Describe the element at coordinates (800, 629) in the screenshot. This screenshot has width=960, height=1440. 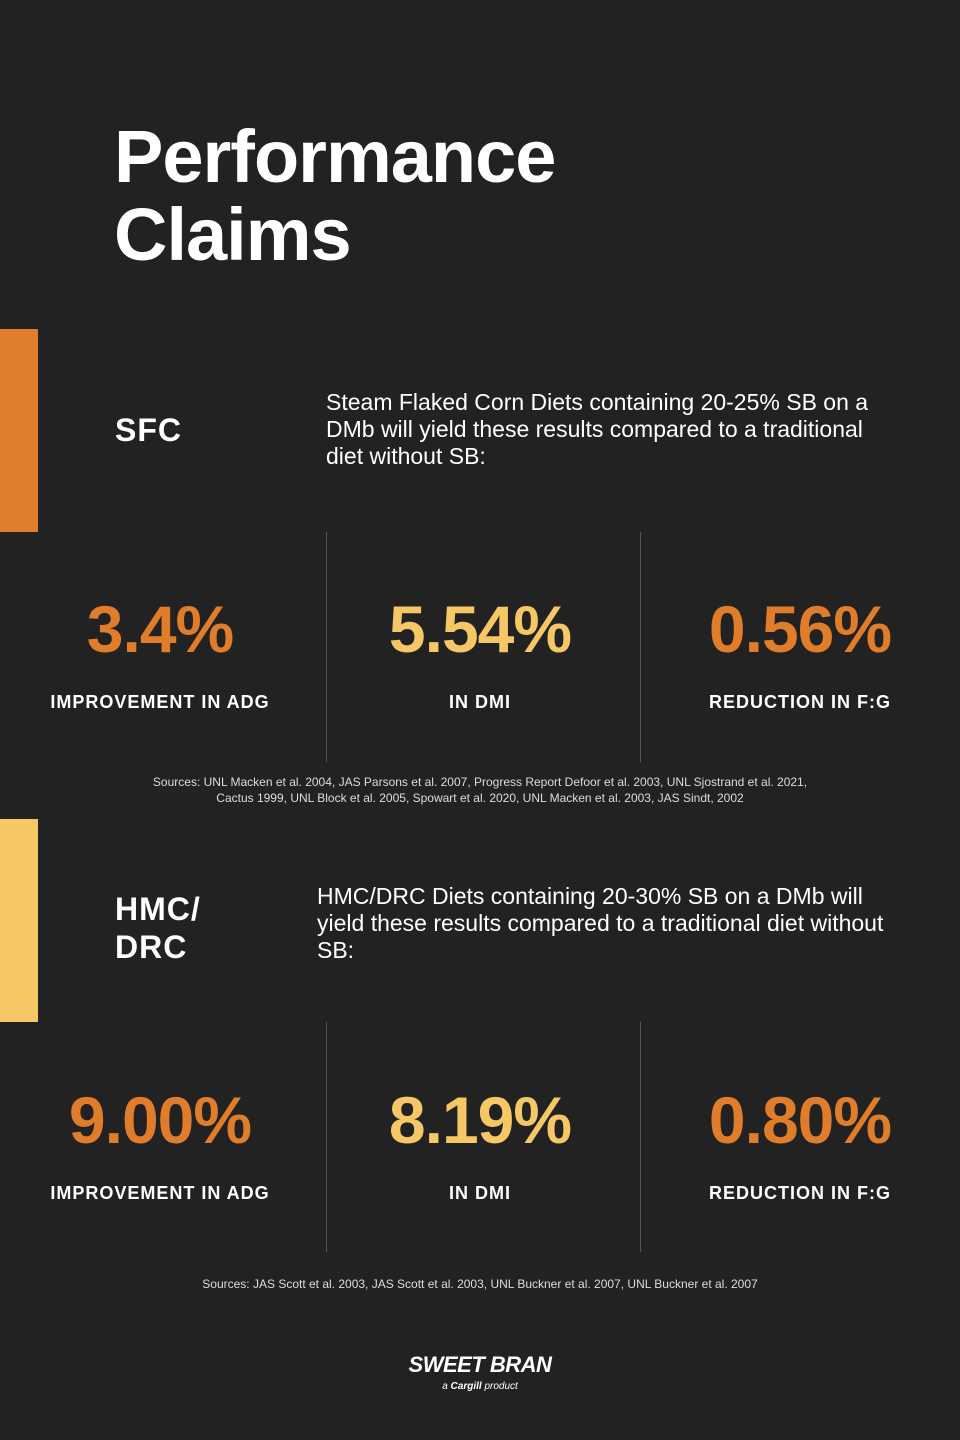
I see `stat-value: 0.56%` at that location.